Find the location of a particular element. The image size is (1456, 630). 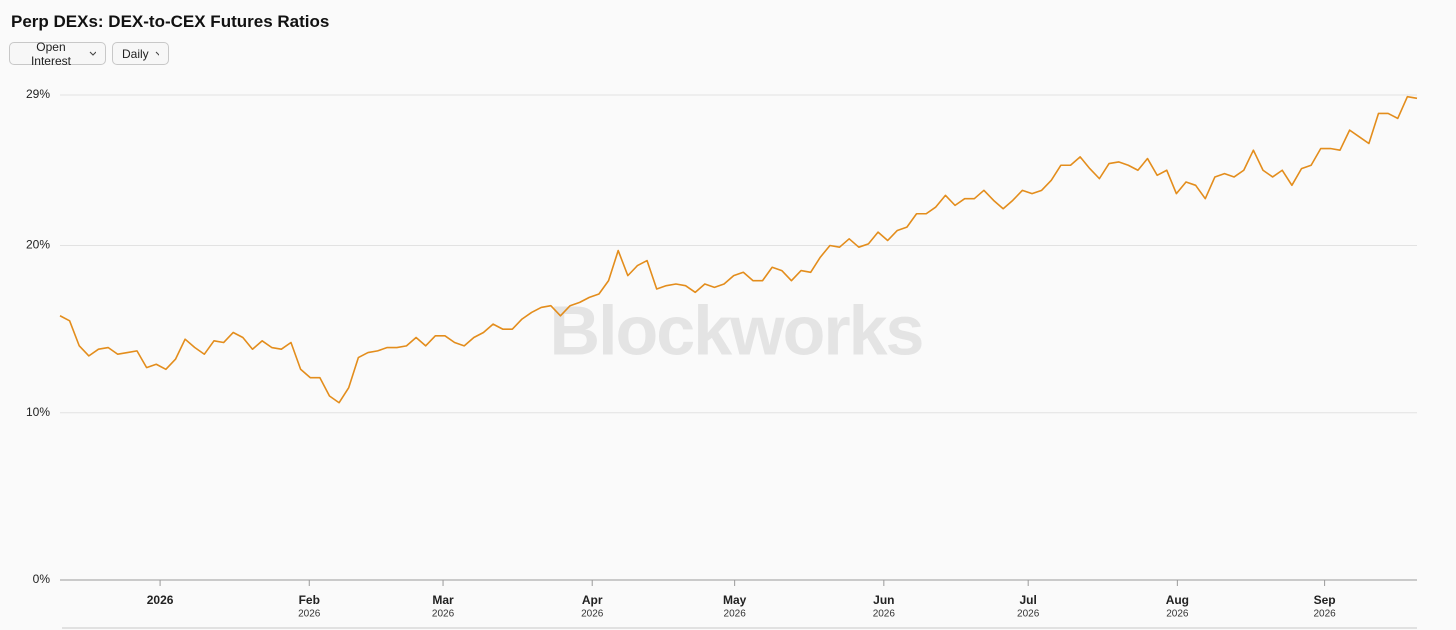

x-tick-label: 2026 is located at coordinates (160, 600).